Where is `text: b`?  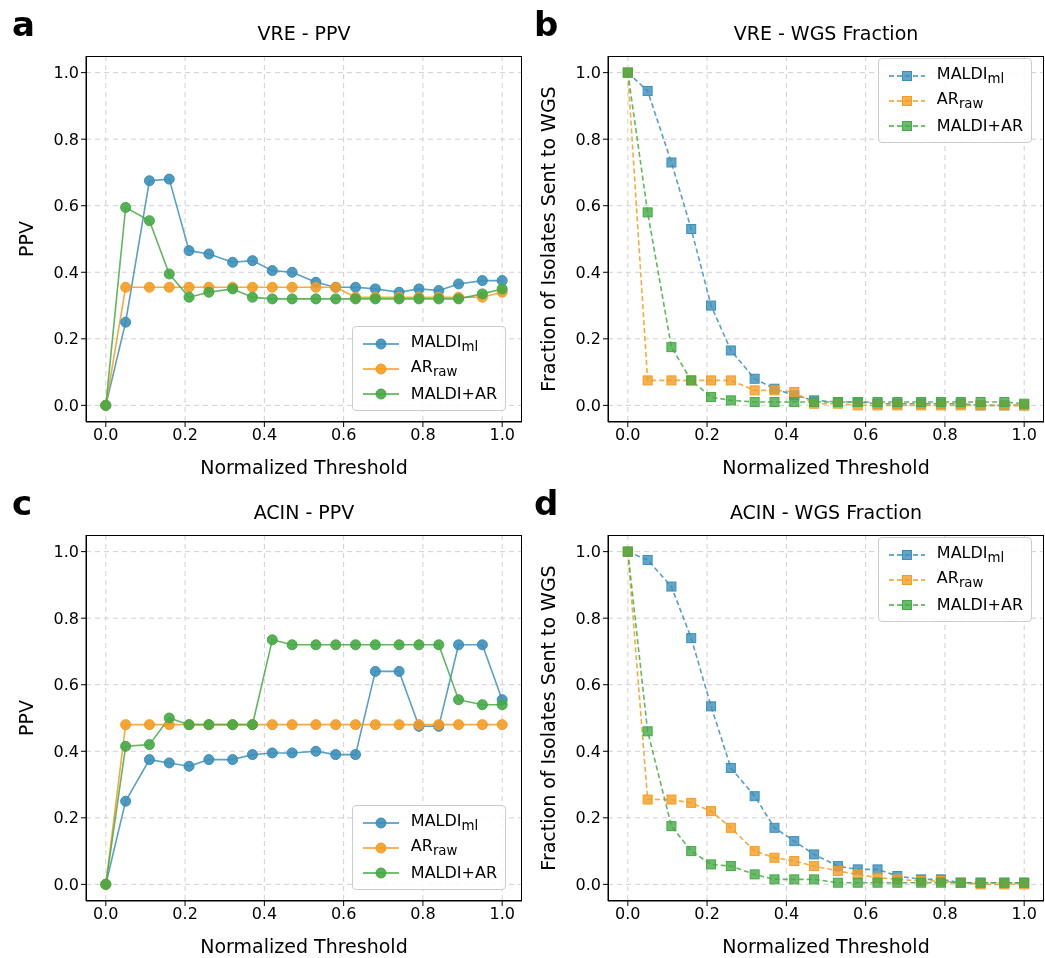 text: b is located at coordinates (546, 24).